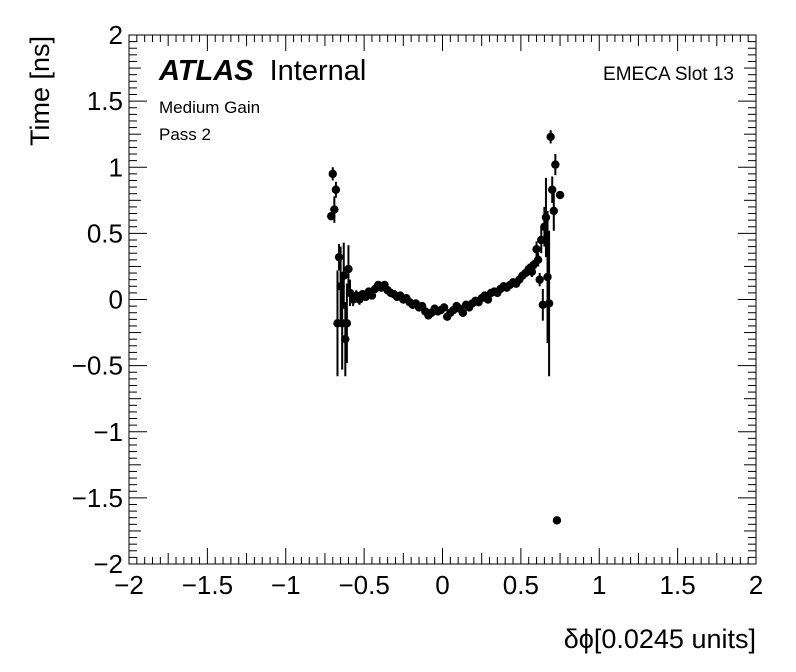 This screenshot has height=672, width=796. Describe the element at coordinates (105, 233) in the screenshot. I see `y-tick-label: 0.5` at that location.